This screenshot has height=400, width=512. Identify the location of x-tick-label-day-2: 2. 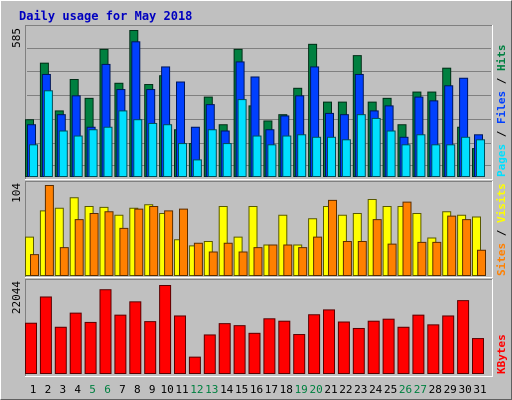
(48, 389).